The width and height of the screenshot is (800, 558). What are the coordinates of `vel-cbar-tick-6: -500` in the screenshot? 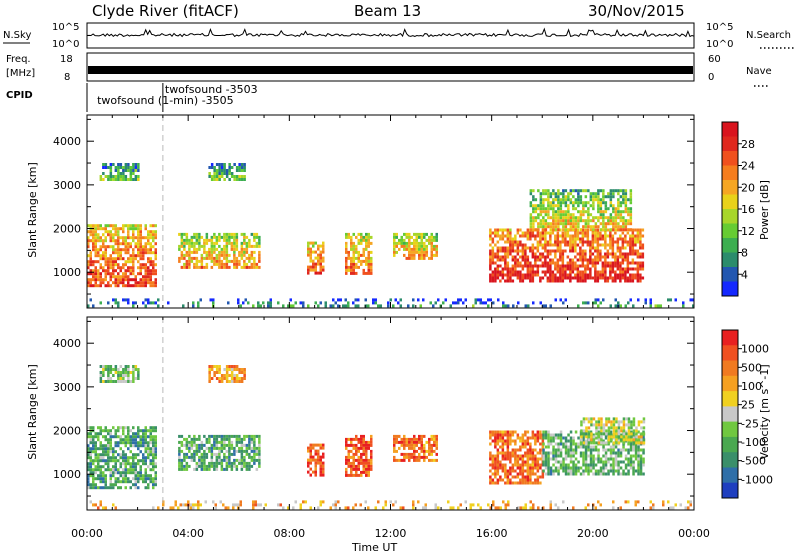 It's located at (753, 461).